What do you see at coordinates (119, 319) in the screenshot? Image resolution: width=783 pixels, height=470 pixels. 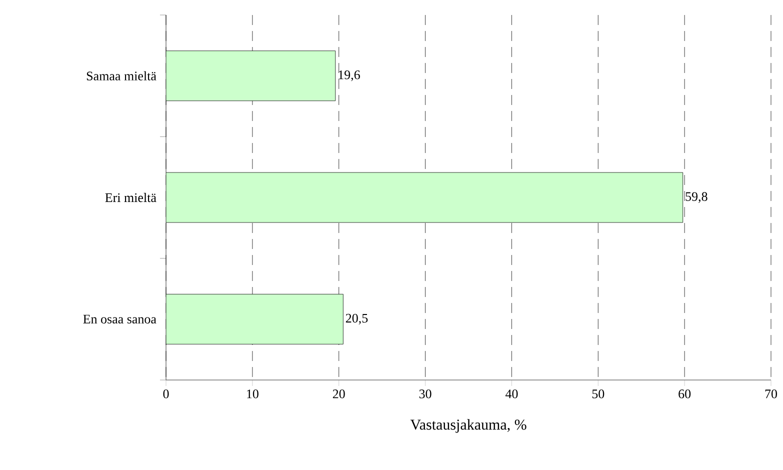 I see `y-tick-label: En osaa sanoa` at bounding box center [119, 319].